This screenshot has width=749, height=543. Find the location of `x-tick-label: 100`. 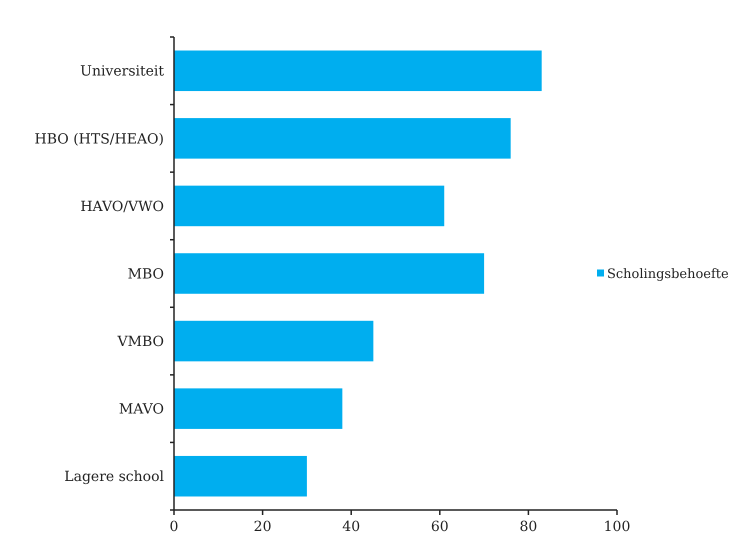

x-tick-label: 100 is located at coordinates (617, 527).